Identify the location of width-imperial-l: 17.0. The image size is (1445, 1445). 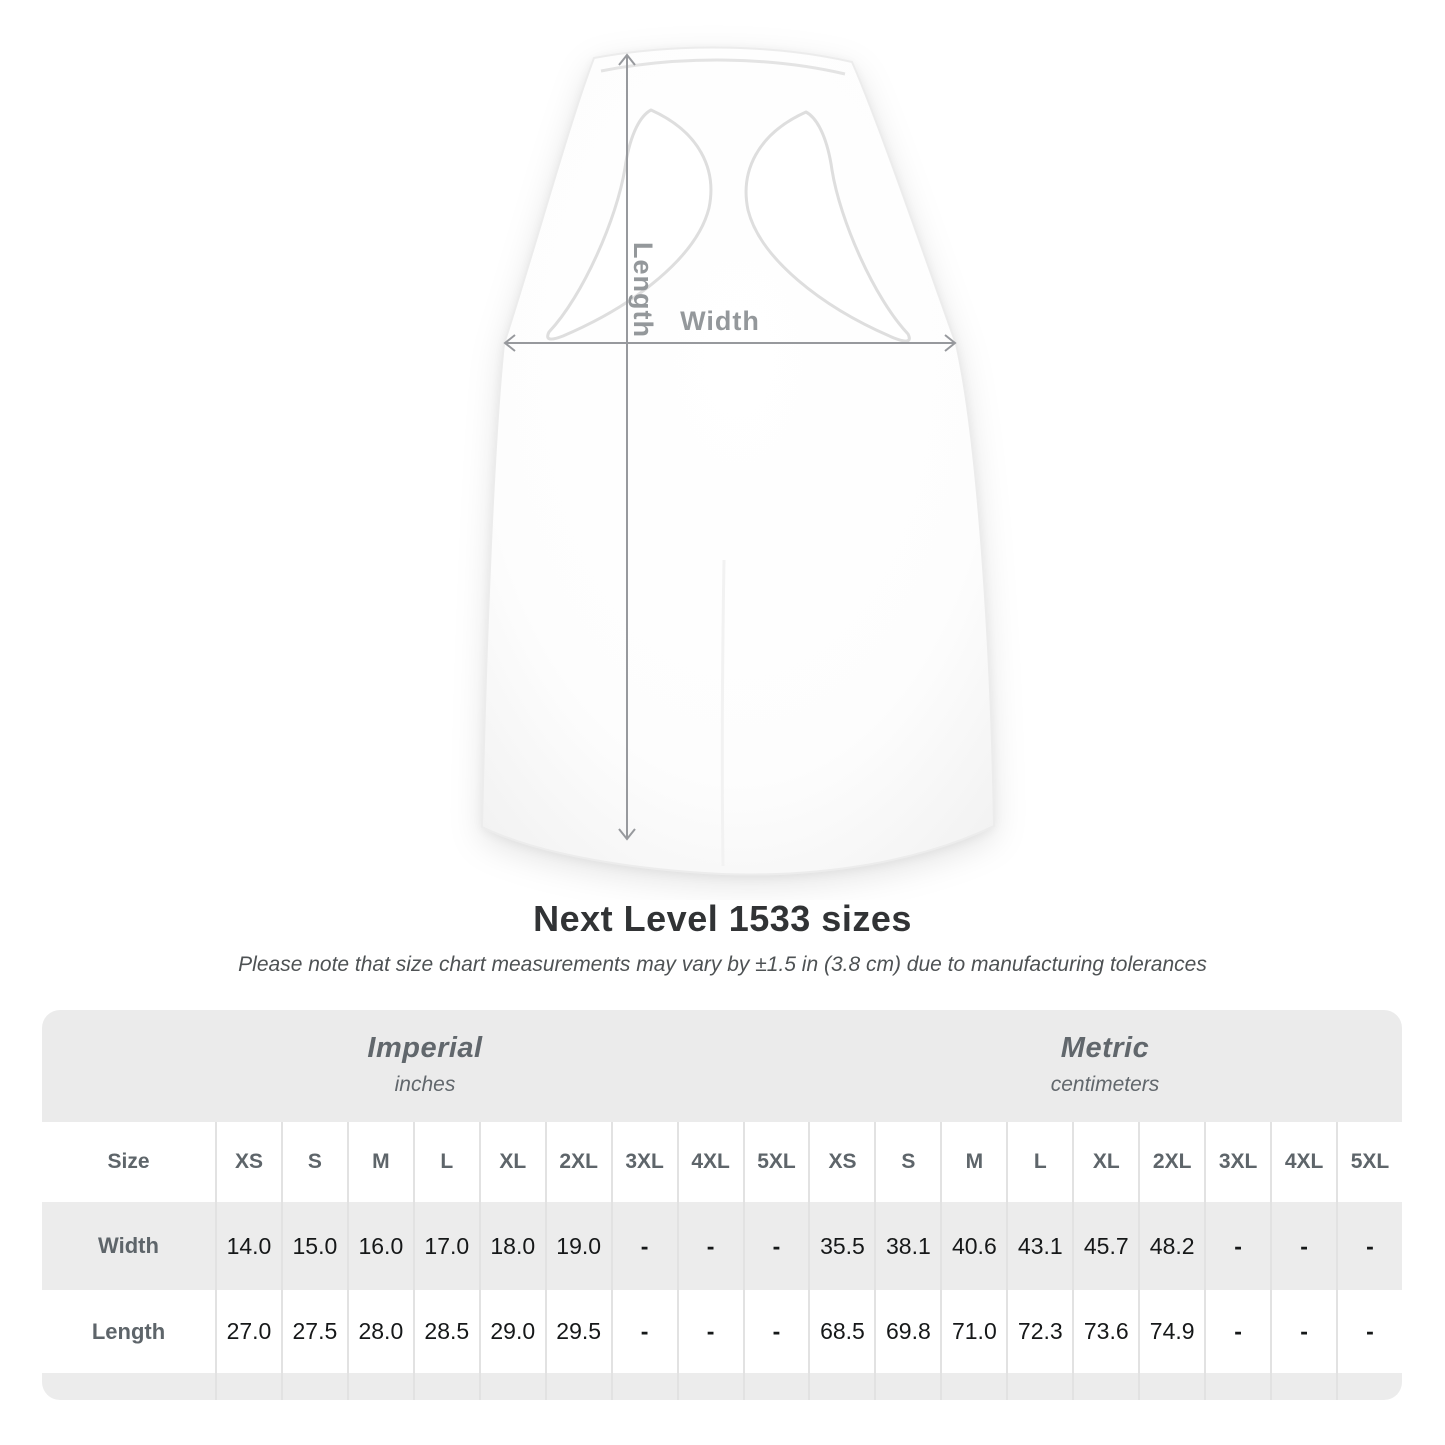
(445, 1246).